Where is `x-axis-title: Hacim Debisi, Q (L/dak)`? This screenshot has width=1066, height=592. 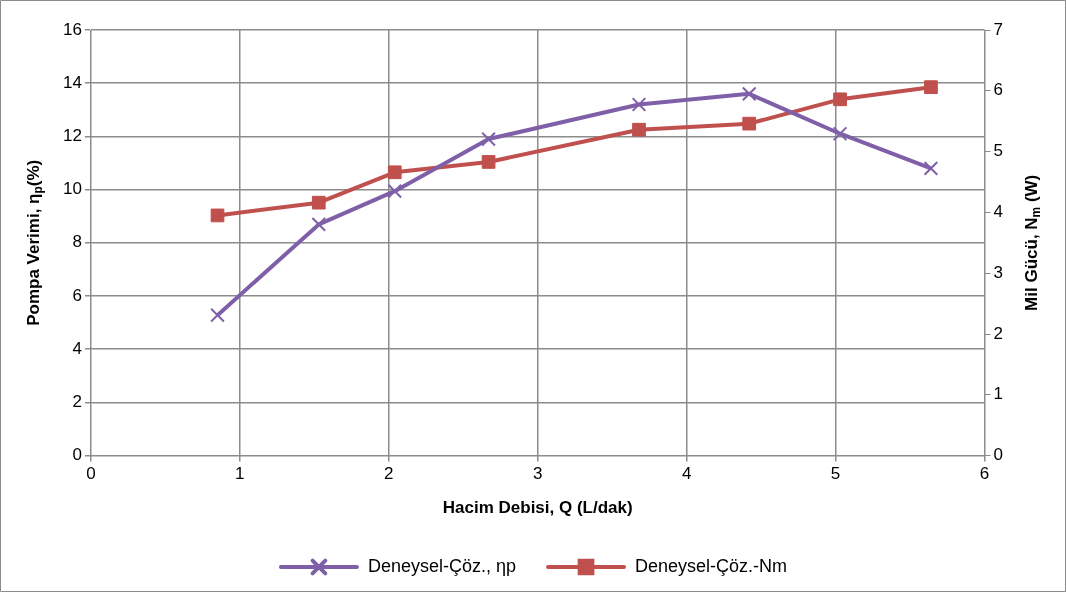
x-axis-title: Hacim Debisi, Q (L/dak) is located at coordinates (537, 507).